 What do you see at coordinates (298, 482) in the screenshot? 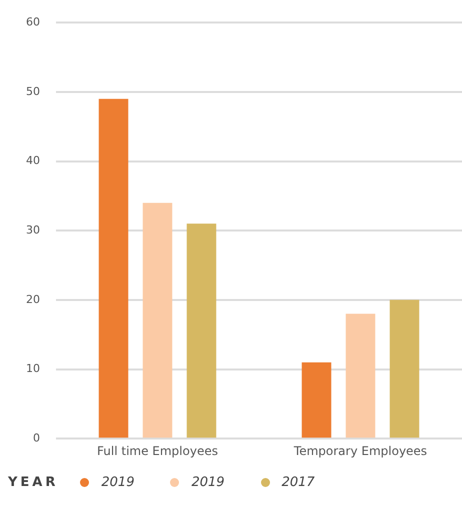
I see `legend-label: 2017` at bounding box center [298, 482].